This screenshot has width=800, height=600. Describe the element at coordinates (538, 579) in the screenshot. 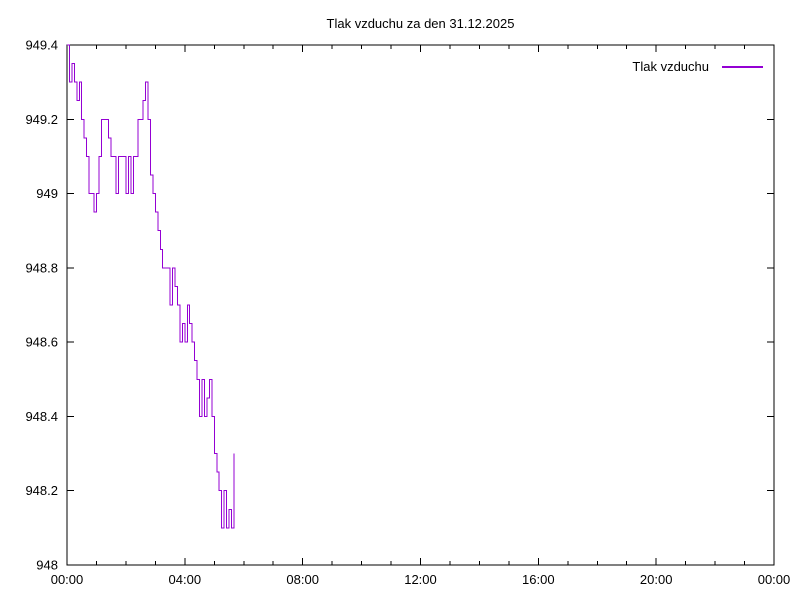

I see `x-tick-label: 16:00` at that location.